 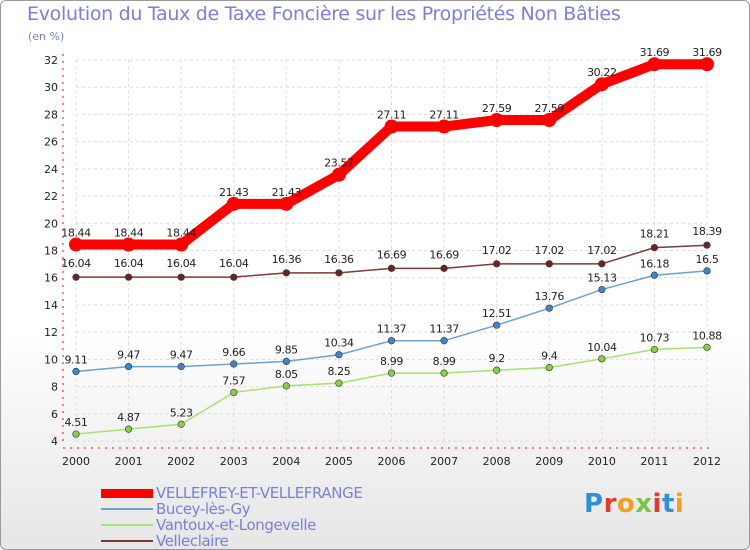 What do you see at coordinates (444, 461) in the screenshot?
I see `x-tick-label: 2007` at bounding box center [444, 461].